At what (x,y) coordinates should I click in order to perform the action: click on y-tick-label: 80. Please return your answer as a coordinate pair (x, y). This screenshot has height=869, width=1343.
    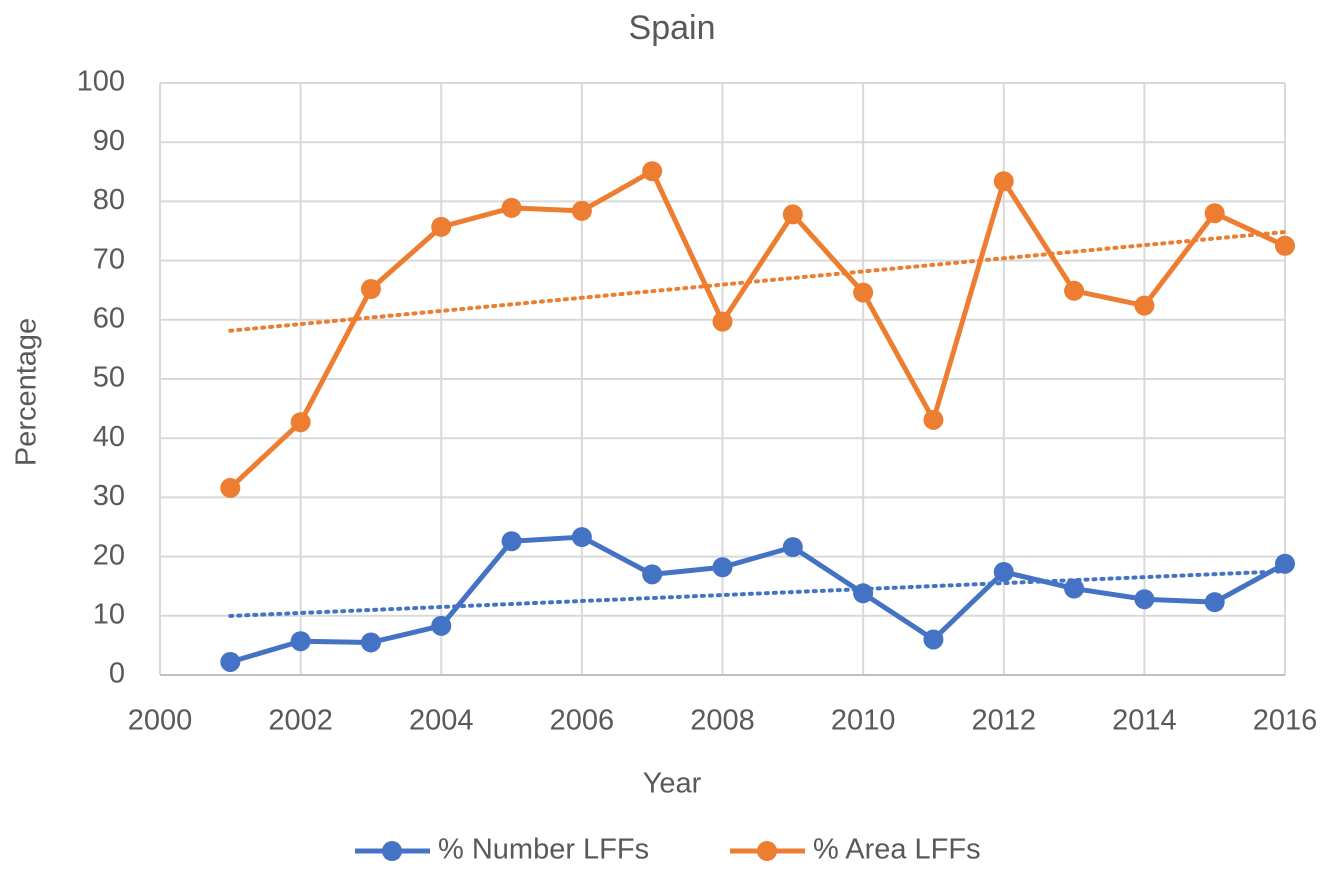
    Looking at the image, I should click on (109, 200).